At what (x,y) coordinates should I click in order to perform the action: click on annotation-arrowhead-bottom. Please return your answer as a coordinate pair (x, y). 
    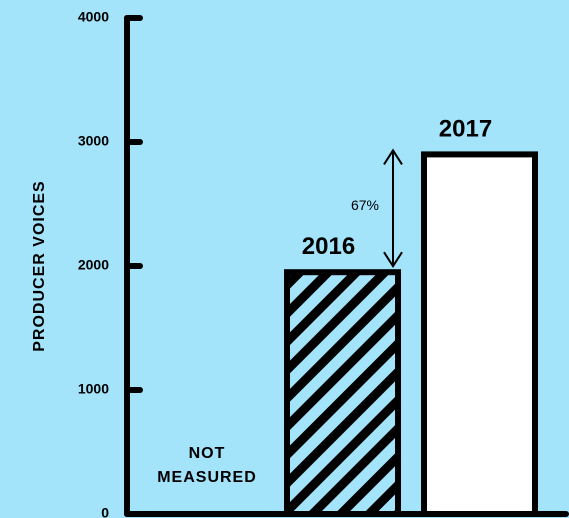
    Looking at the image, I should click on (393, 260).